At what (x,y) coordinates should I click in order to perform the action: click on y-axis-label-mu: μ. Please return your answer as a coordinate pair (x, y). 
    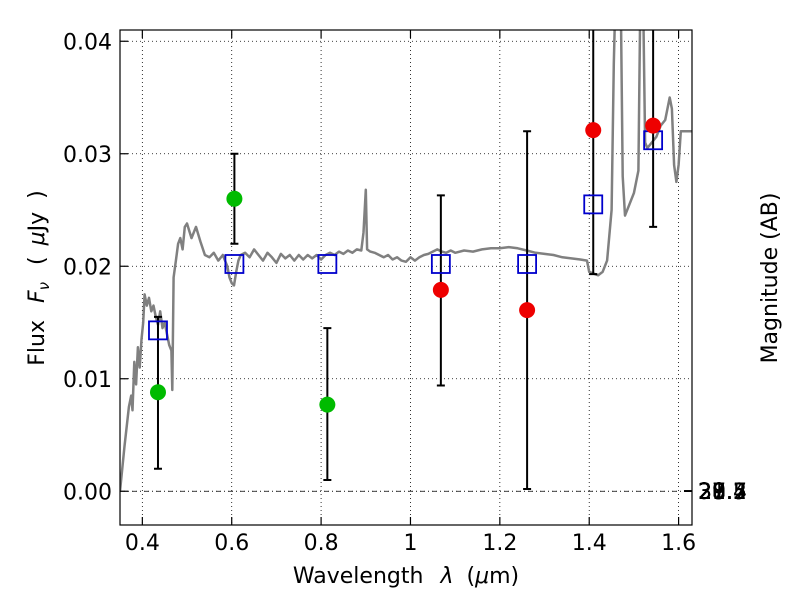
    Looking at the image, I should click on (37, 238).